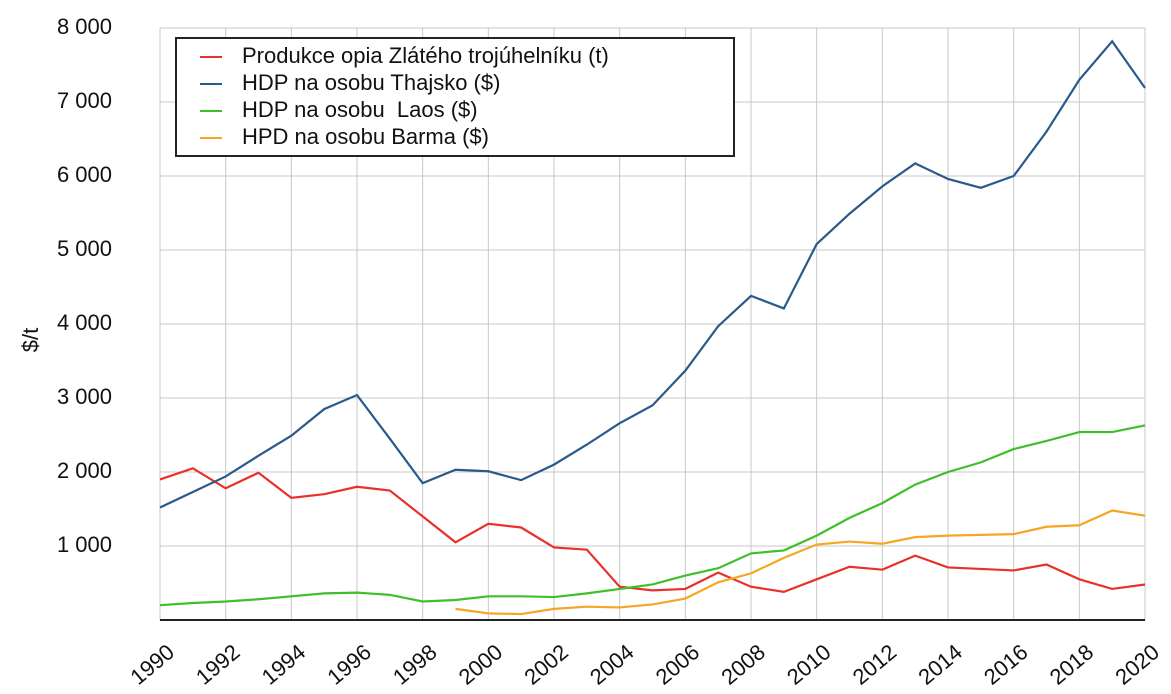 This screenshot has width=1171, height=694. What do you see at coordinates (84, 26) in the screenshot?
I see `y-tick-label: 8 000` at bounding box center [84, 26].